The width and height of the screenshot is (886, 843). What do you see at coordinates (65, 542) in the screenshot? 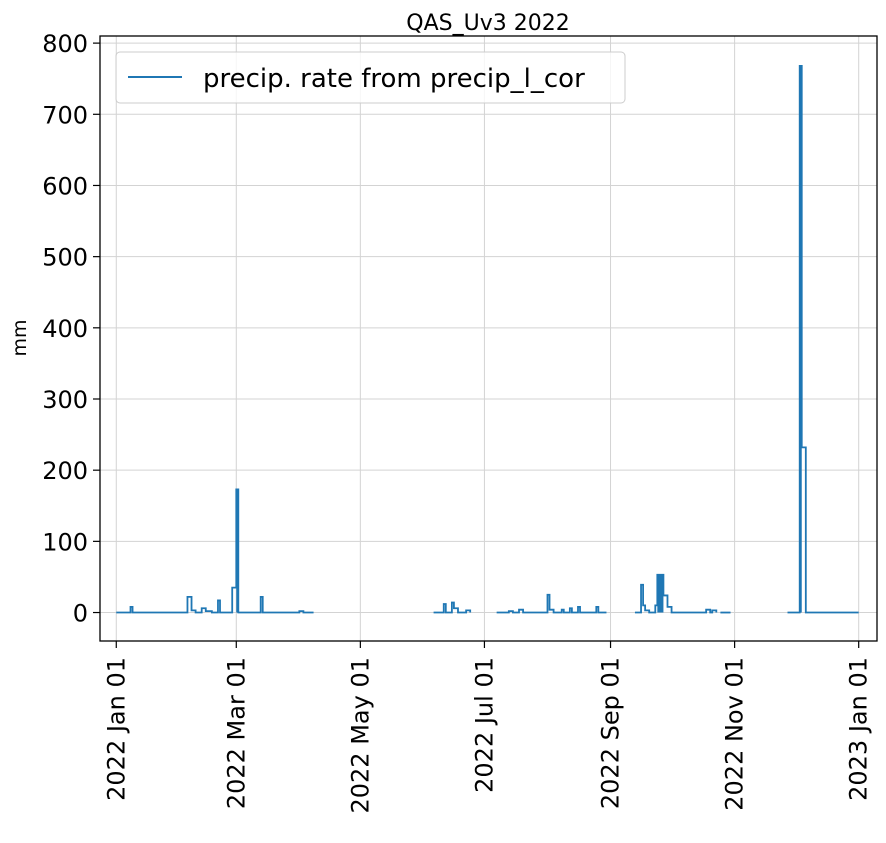
I see `y-tick-label: 100` at bounding box center [65, 542].